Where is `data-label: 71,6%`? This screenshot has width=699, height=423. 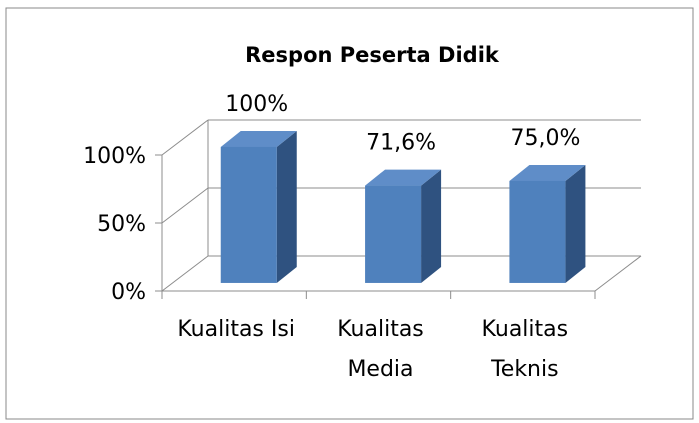
data-label: 71,6% is located at coordinates (401, 143).